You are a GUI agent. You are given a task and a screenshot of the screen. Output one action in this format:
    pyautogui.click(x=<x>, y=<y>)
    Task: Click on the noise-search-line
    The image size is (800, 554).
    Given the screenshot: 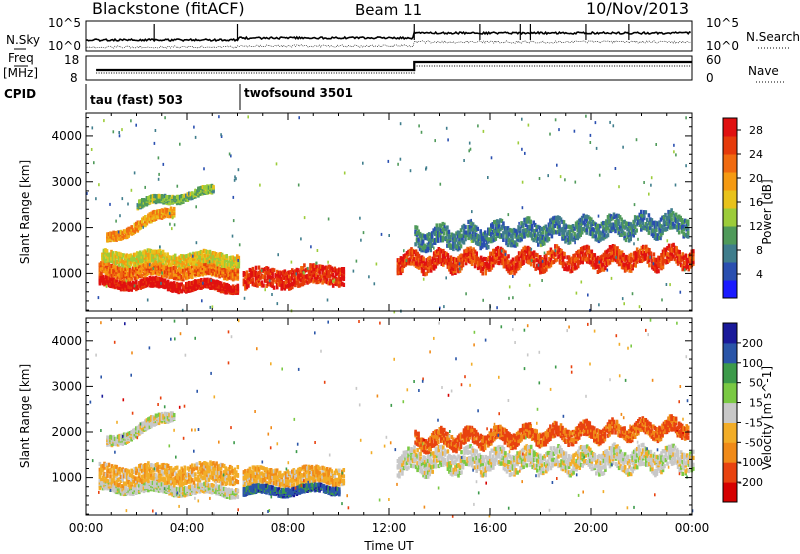 What is the action you would take?
    pyautogui.click(x=388, y=44)
    